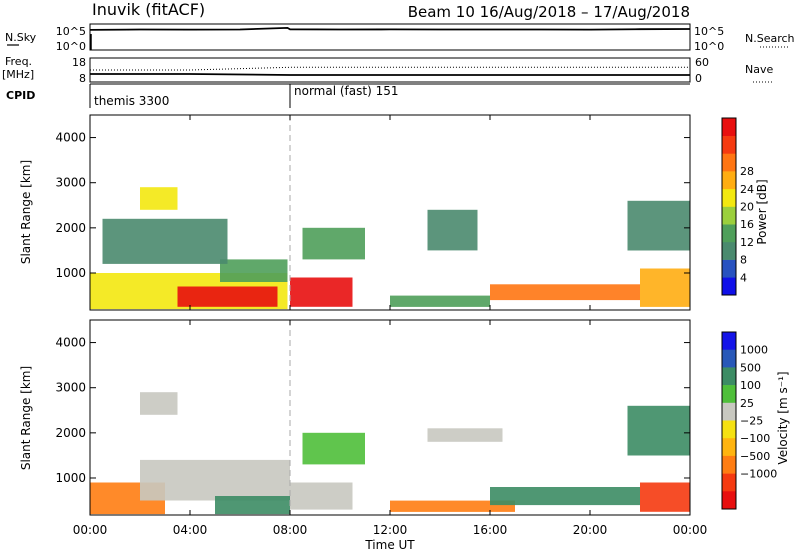 The image size is (800, 554). Describe the element at coordinates (70, 343) in the screenshot. I see `velocity-ytick-4000: 4000` at that location.